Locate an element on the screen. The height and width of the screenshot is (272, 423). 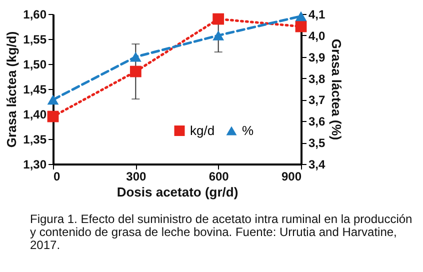
y-tick-label: 1,40 is located at coordinates (35, 115).